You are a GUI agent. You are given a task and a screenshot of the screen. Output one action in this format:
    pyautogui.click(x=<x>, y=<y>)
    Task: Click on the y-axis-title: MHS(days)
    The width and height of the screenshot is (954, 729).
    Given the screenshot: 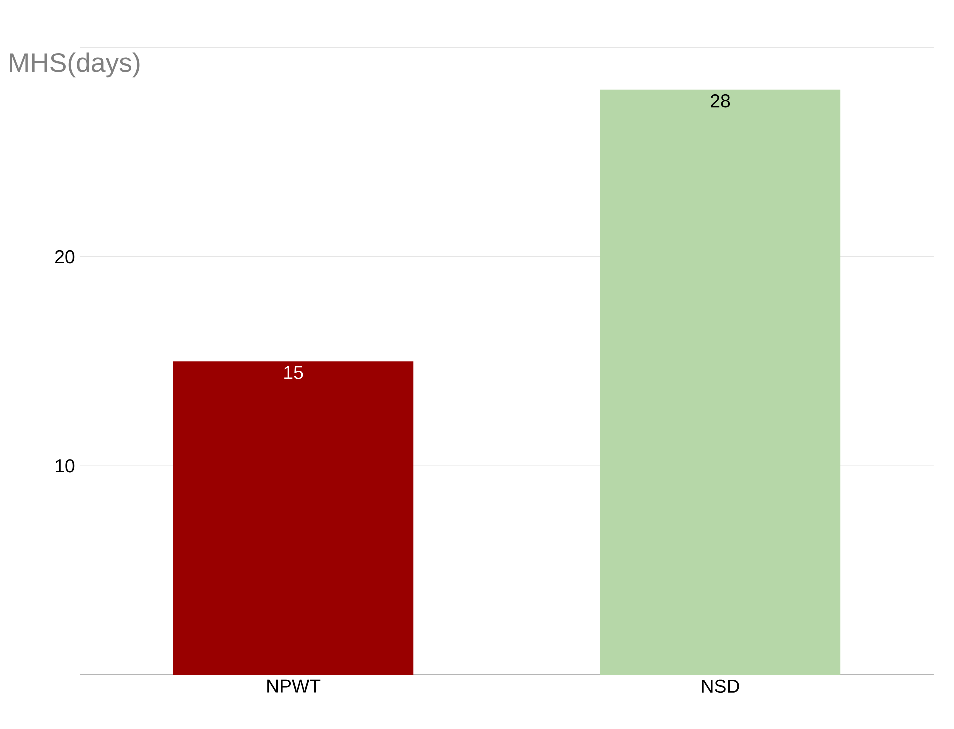 What is the action you would take?
    pyautogui.click(x=75, y=65)
    